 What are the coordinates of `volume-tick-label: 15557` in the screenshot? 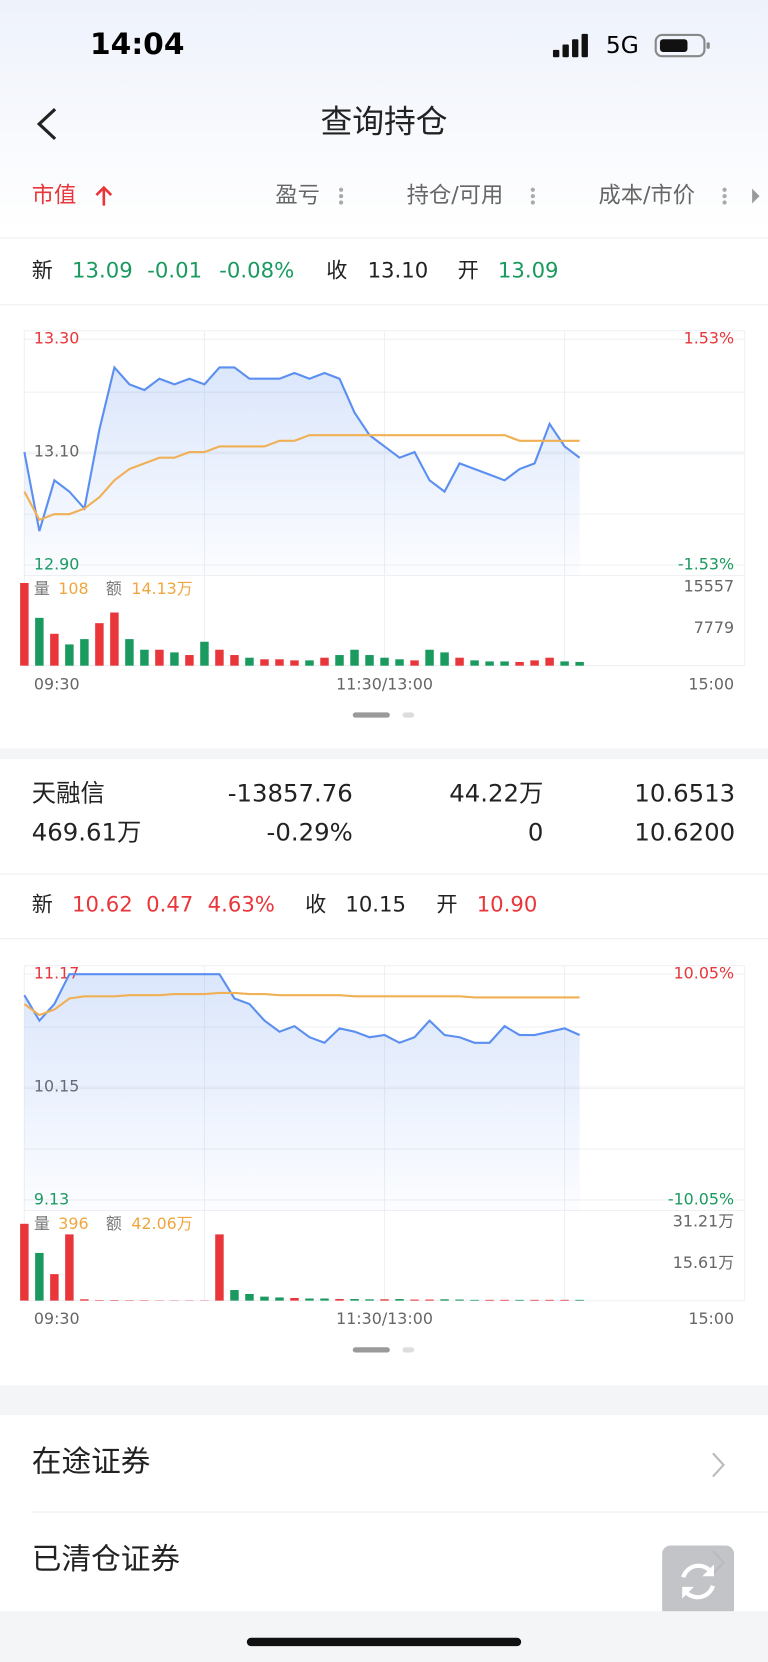 It's located at (709, 586).